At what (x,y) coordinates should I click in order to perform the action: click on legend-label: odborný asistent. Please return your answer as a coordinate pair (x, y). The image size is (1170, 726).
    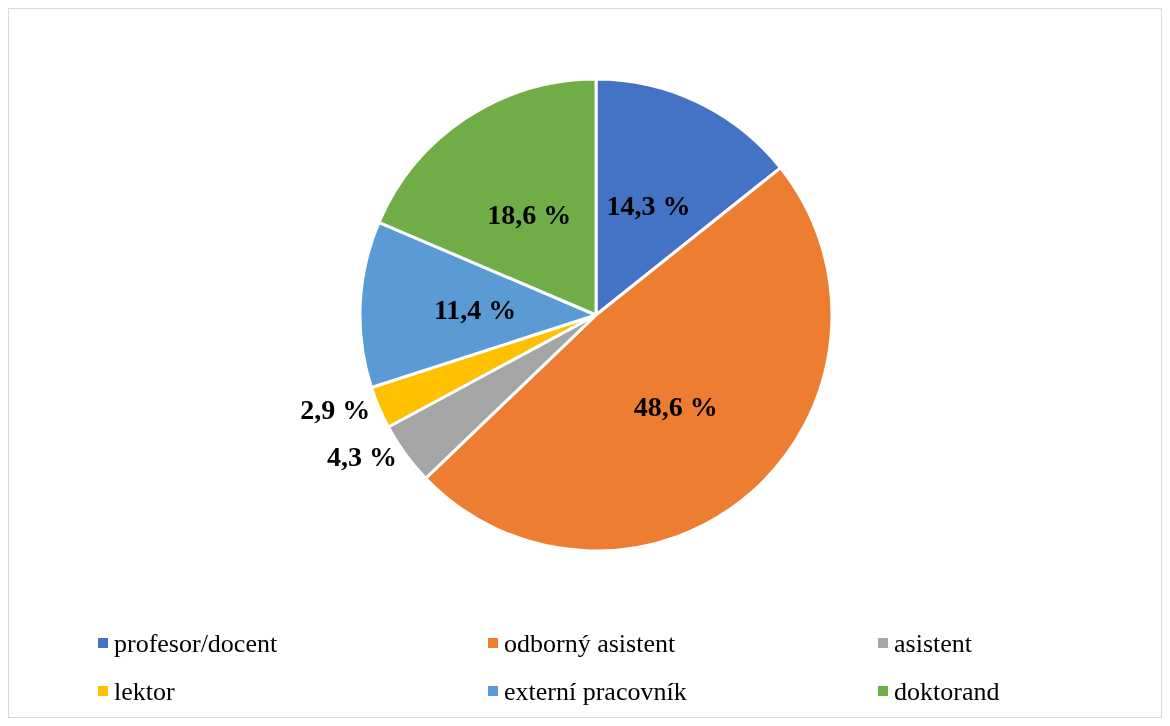
    Looking at the image, I should click on (590, 643).